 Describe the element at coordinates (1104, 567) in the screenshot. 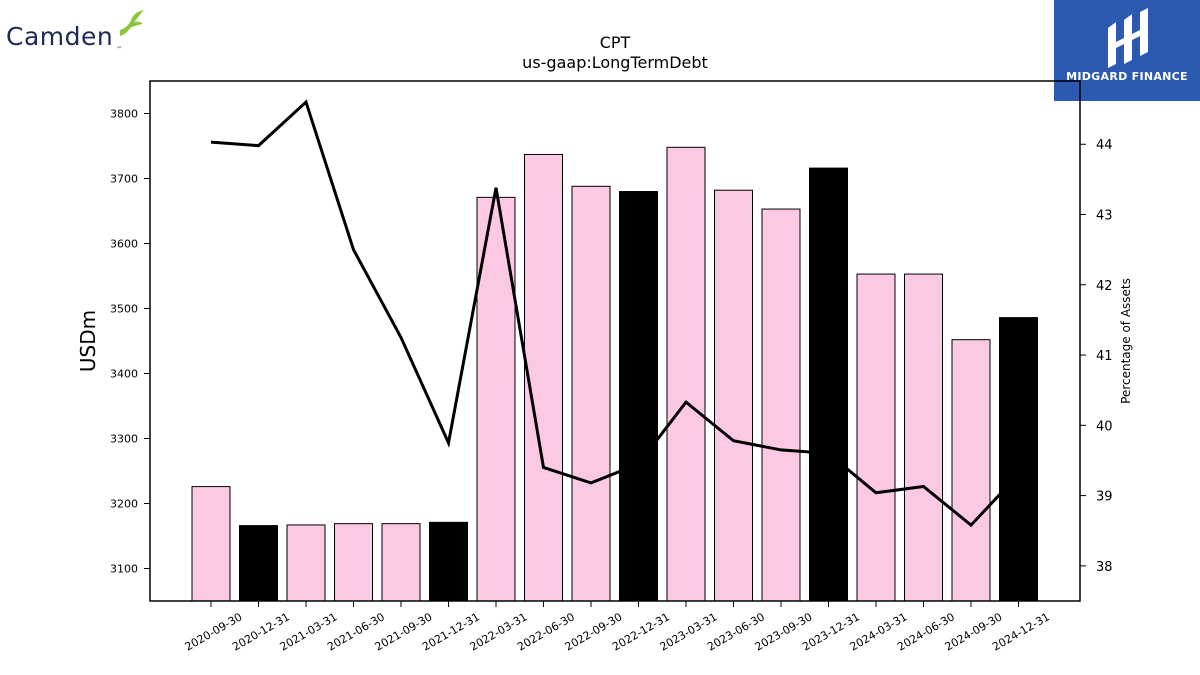

I see `y2-tick-label: 38` at that location.